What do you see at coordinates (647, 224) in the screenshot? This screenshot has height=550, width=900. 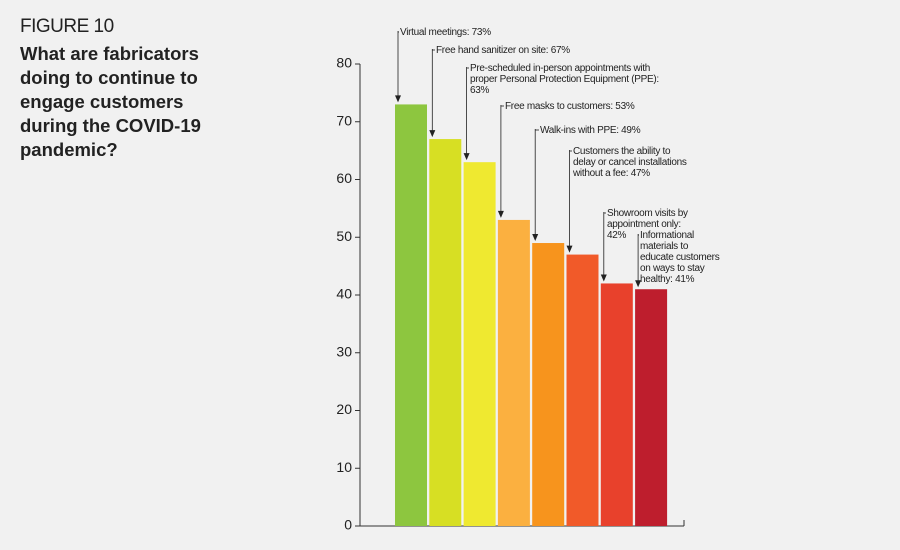 I see `data-label: Showroom visits by appointment only: 42%` at bounding box center [647, 224].